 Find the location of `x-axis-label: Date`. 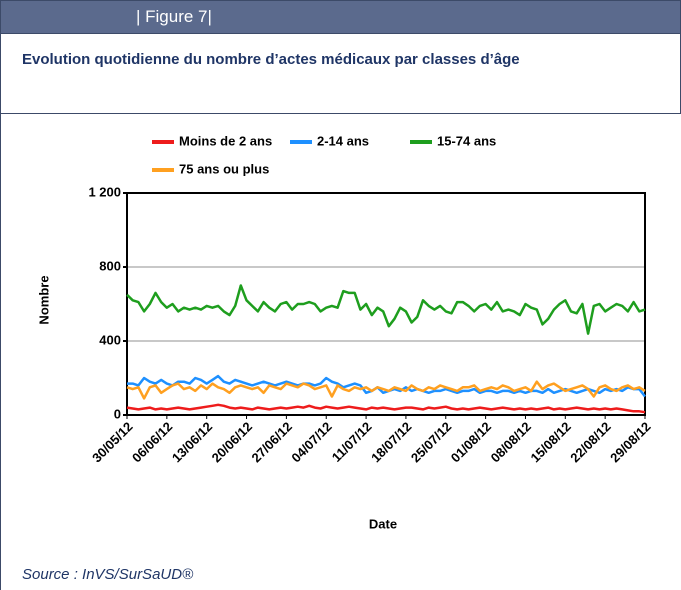

x-axis-label: Date is located at coordinates (383, 523).